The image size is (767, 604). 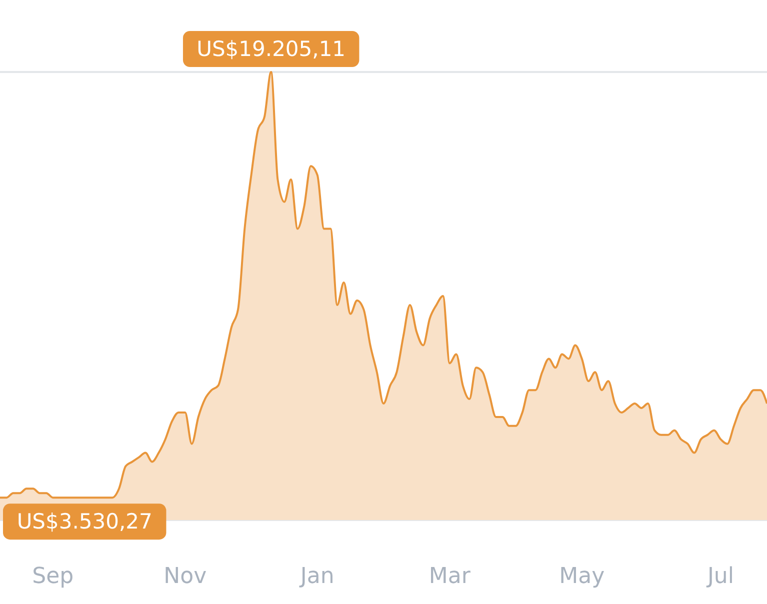 What do you see at coordinates (719, 576) in the screenshot?
I see `x-tick-label: Jul` at bounding box center [719, 576].